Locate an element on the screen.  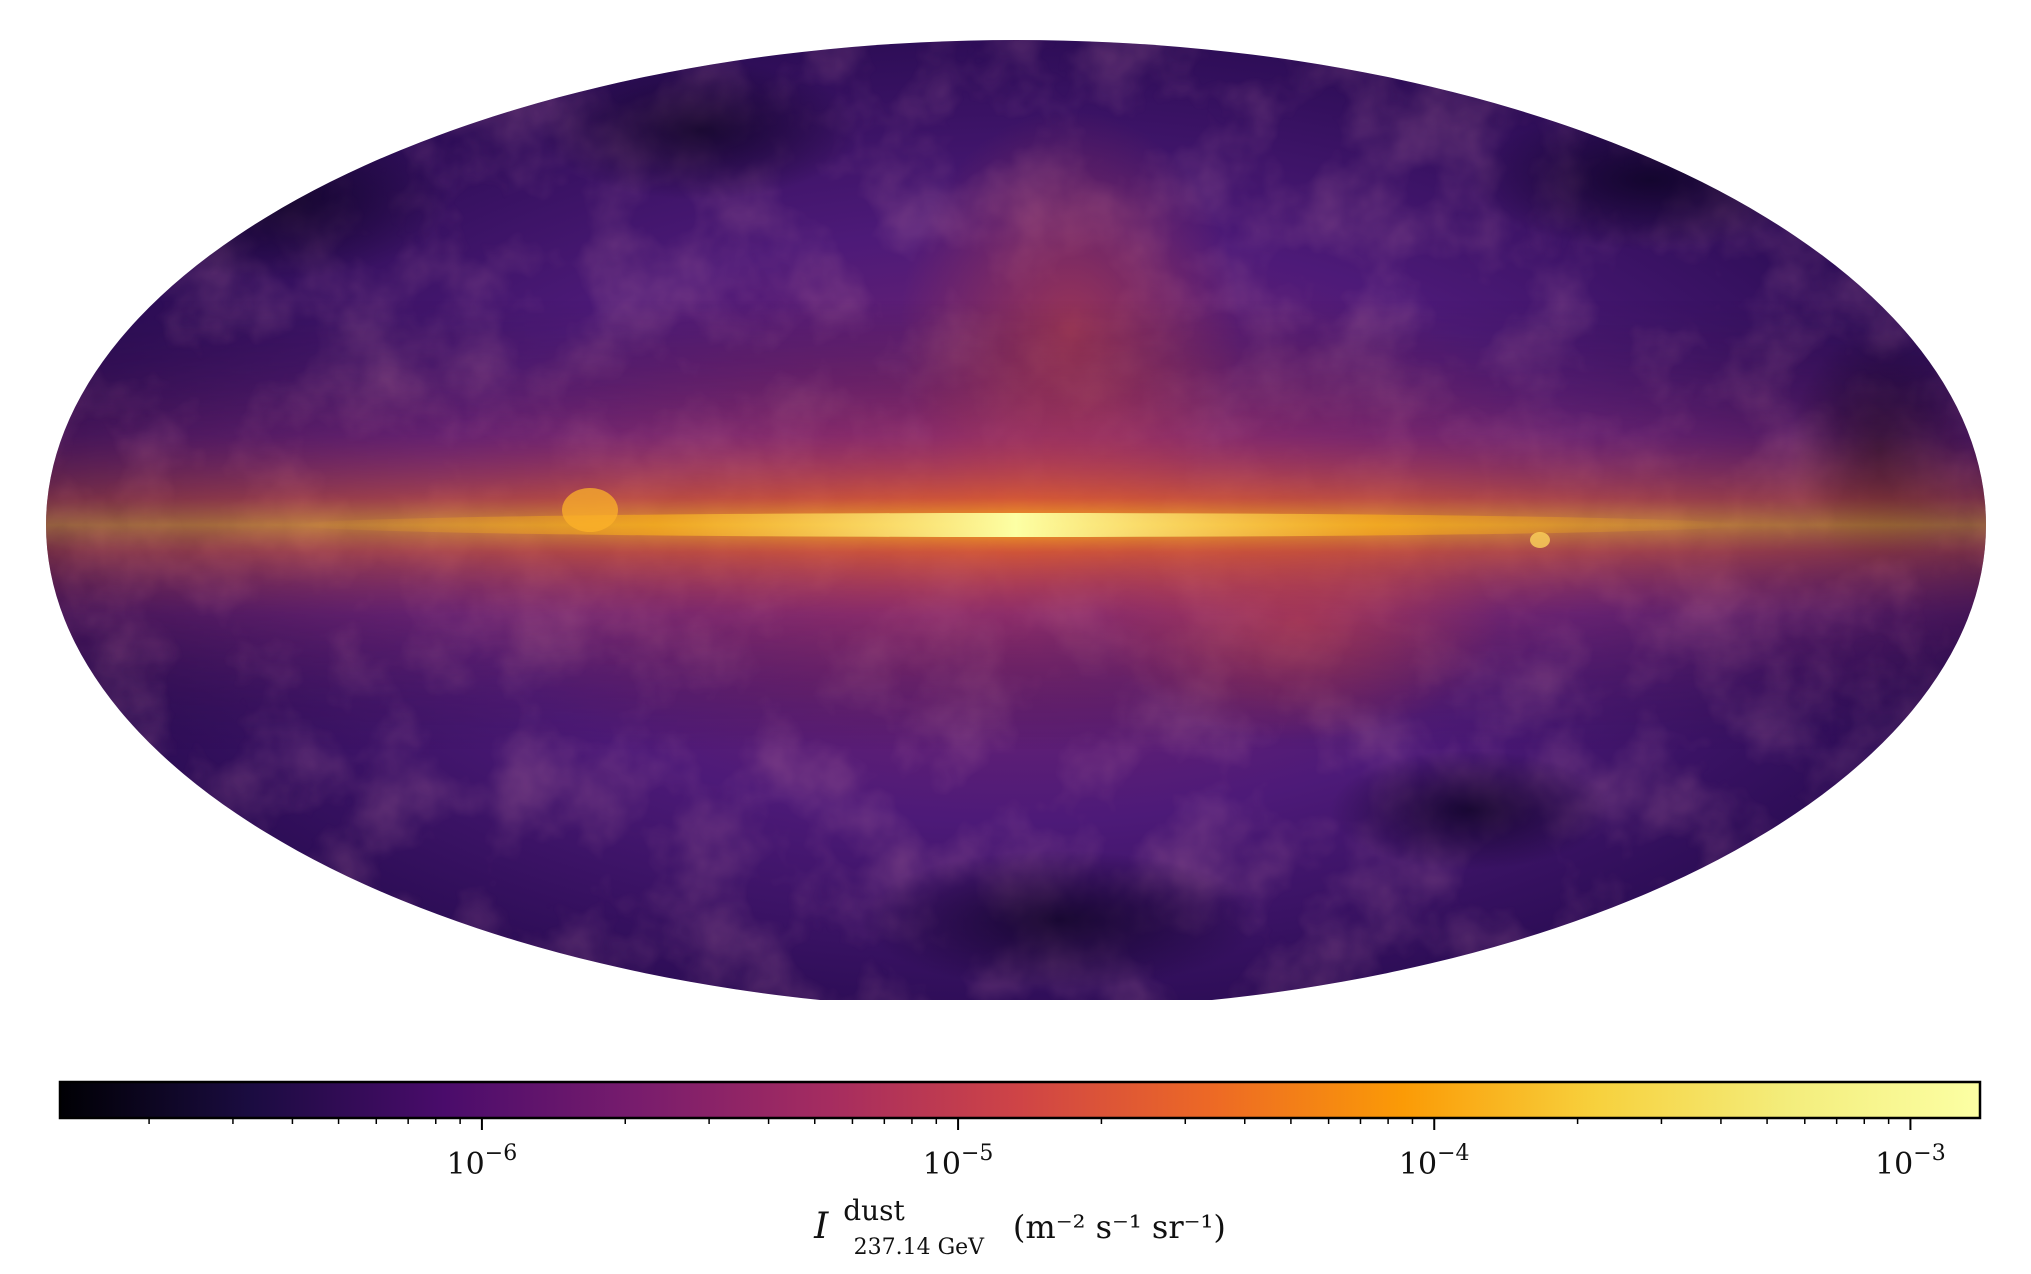
colorbar-axis-label: I dust 237.14 GeV (m⁻² s⁻¹ sr⁻¹) is located at coordinates (1019, 1226).